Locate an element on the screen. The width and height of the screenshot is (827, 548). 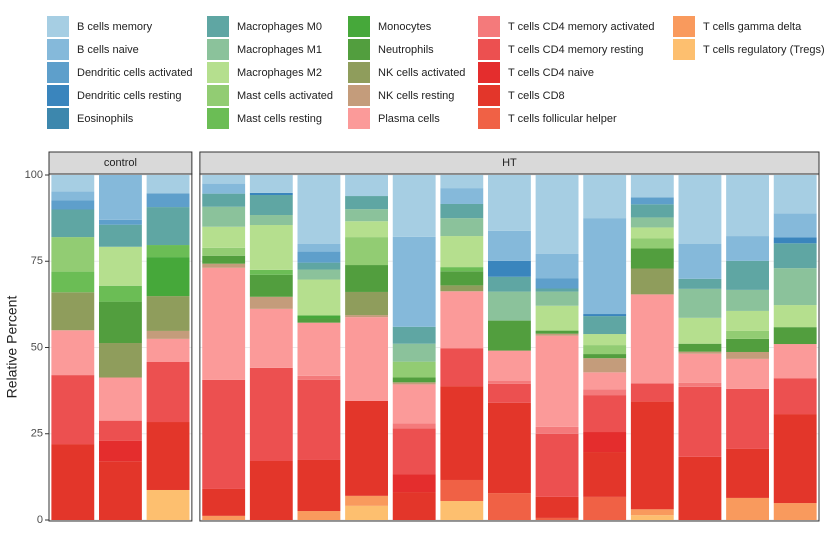
legend-label: T cells CD4 memory resting is located at coordinates (576, 50).